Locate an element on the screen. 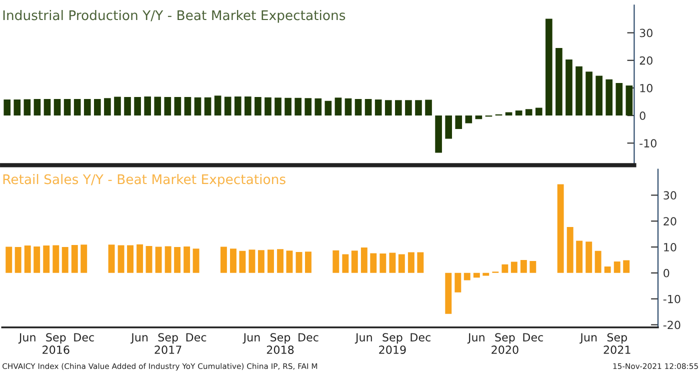 The image size is (700, 372). x-tick-label: Sep 2019 is located at coordinates (392, 343).